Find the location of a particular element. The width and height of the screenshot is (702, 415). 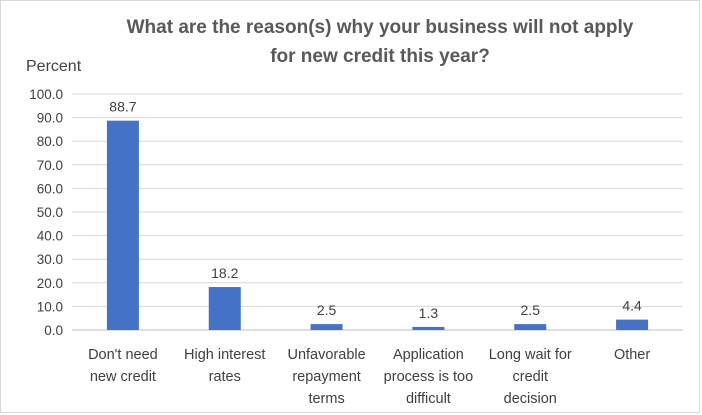

y-tick-label: 70.0 is located at coordinates (50, 165).